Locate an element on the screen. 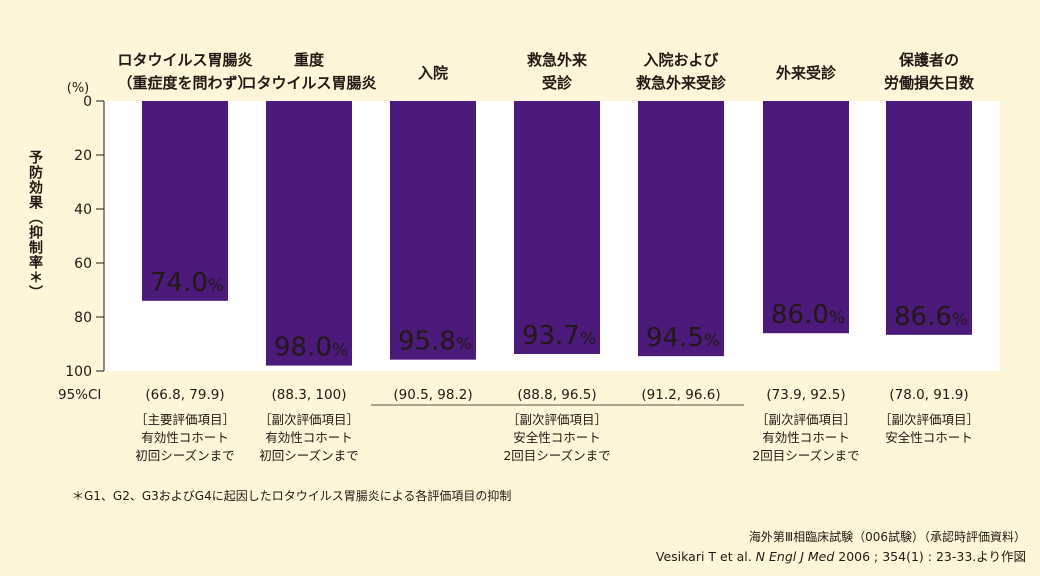 The height and width of the screenshot is (576, 1040). y-axis-label: 予防効果（抑制率＊） is located at coordinates (35, 225).